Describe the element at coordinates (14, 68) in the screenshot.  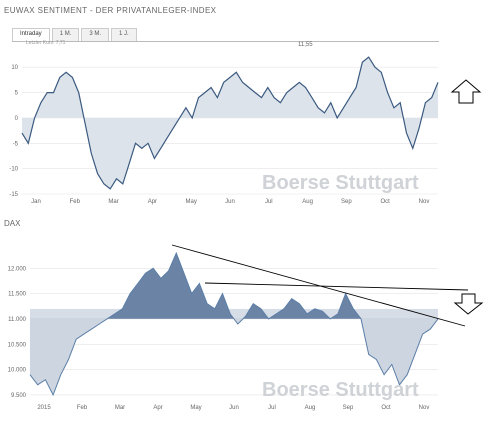
I see `sentiment-y-tick-label: 10` at that location.